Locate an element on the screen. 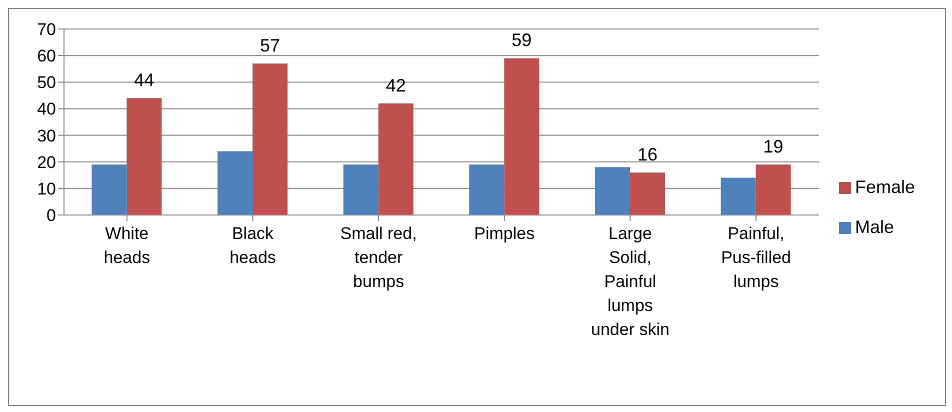  x-tick-label: Small red, tender bumps is located at coordinates (378, 257).